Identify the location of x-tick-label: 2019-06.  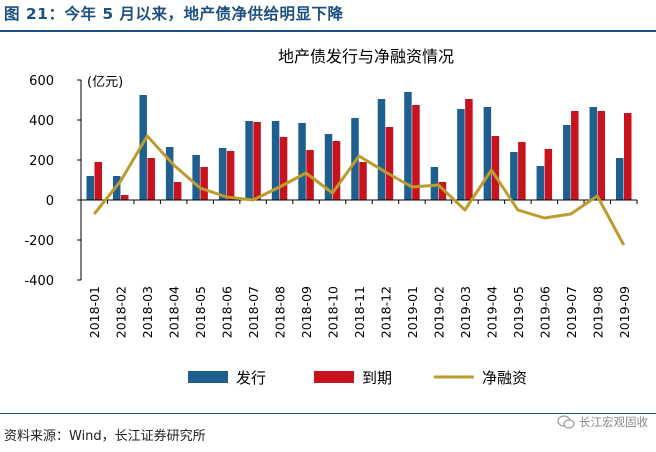
(544, 312).